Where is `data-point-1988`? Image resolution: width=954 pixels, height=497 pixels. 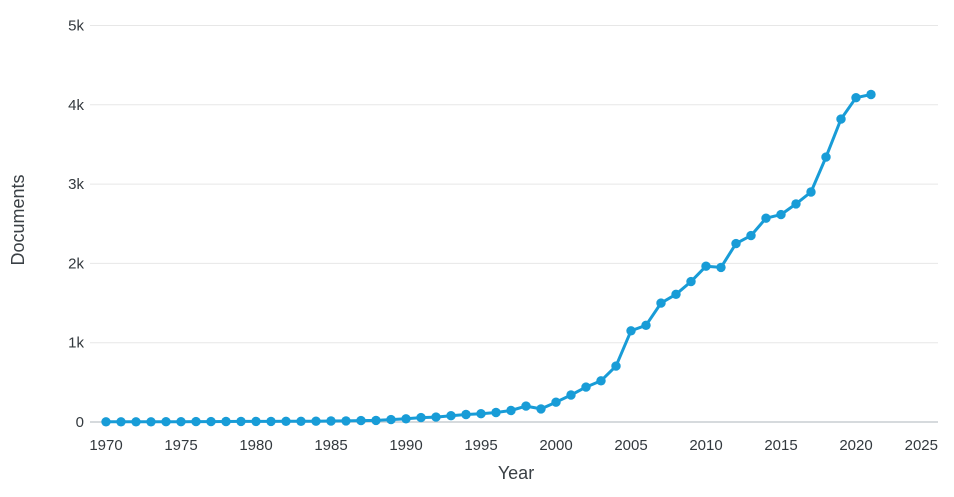 data-point-1988 is located at coordinates (376, 420).